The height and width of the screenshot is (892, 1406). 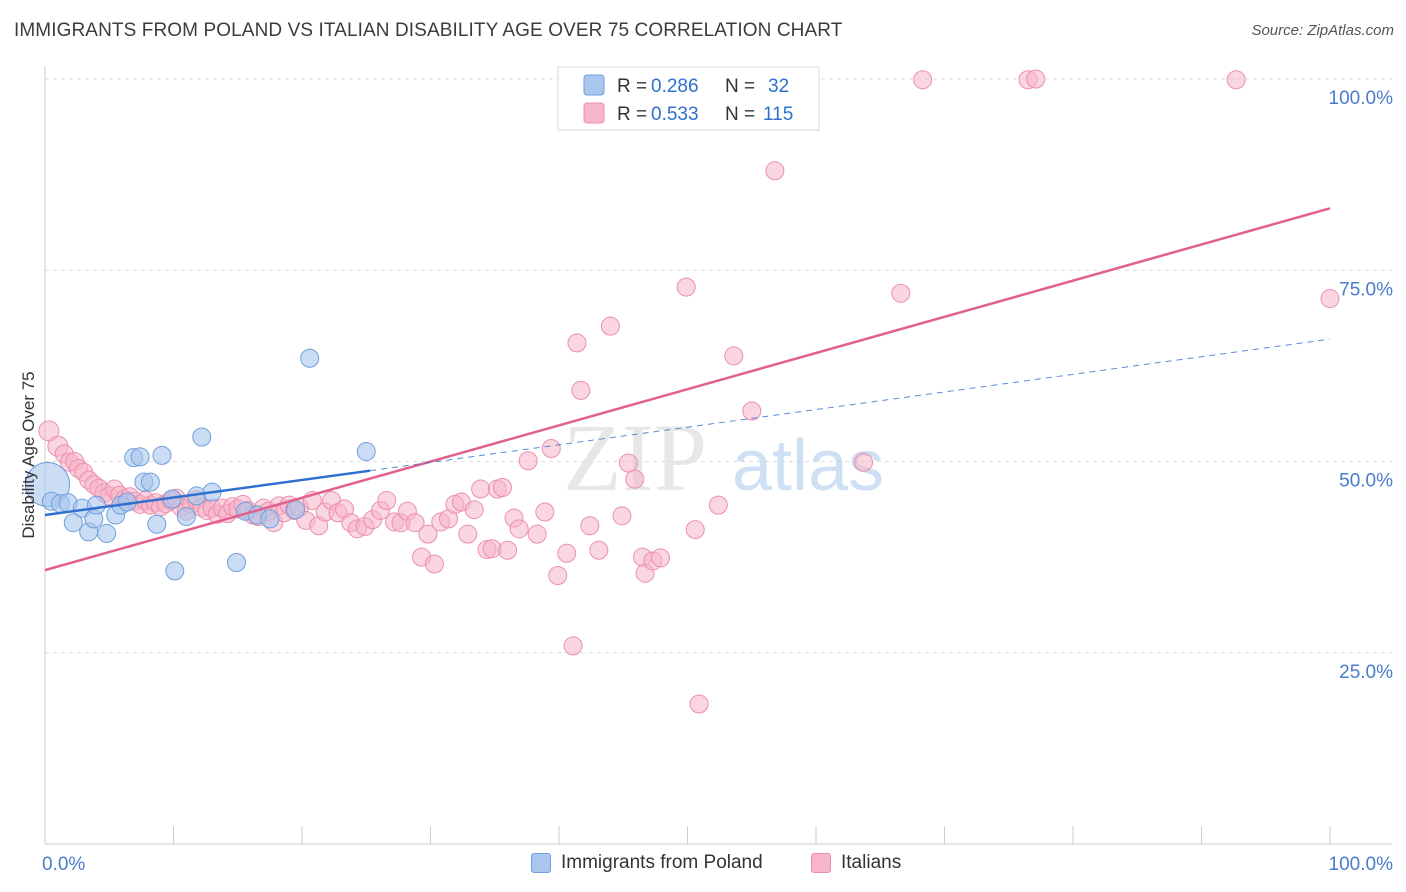 What do you see at coordinates (821, 863) in the screenshot?
I see `legend-swatch-italians` at bounding box center [821, 863].